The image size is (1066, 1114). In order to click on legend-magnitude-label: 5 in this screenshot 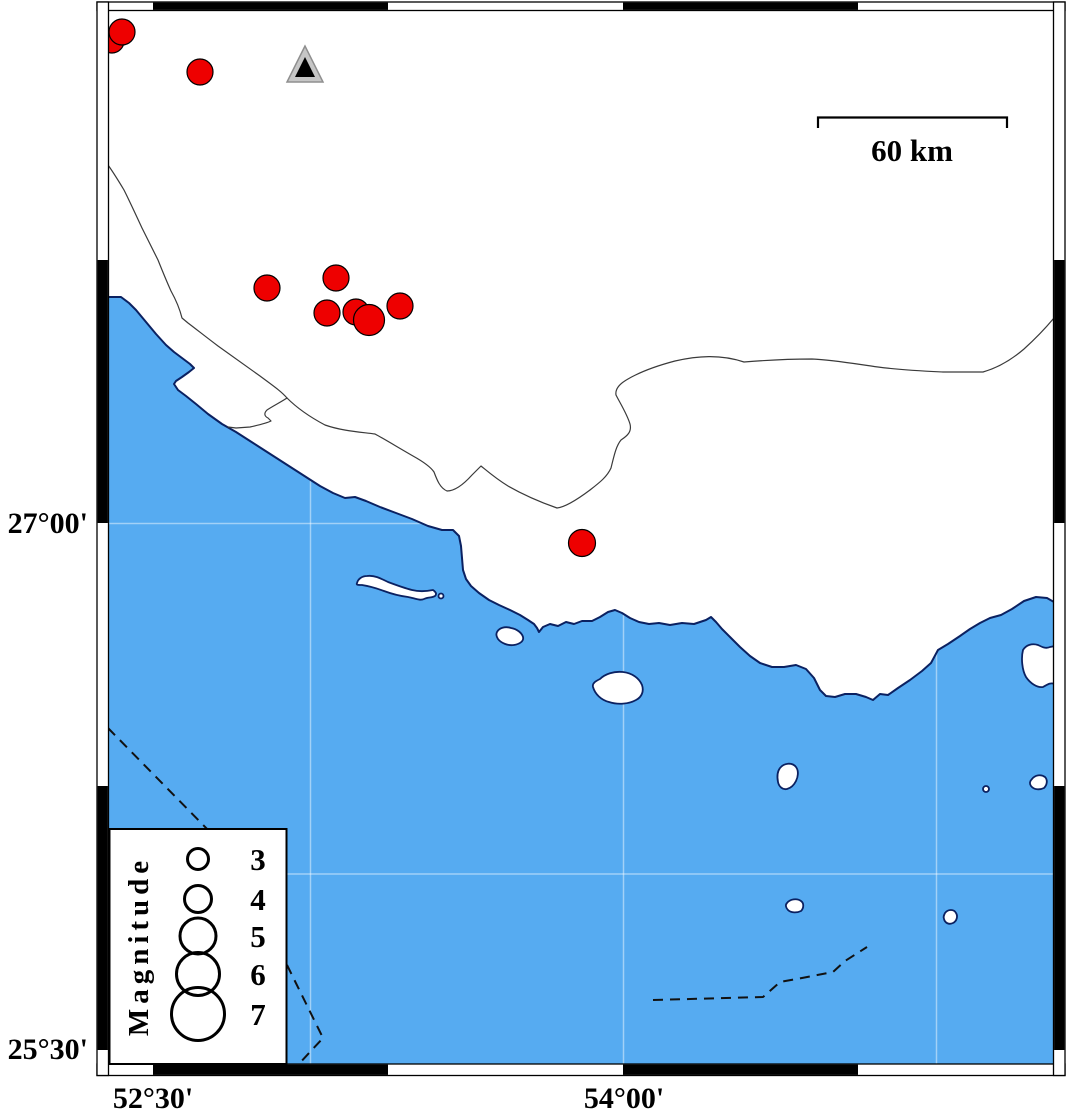, I will do `click(258, 936)`.